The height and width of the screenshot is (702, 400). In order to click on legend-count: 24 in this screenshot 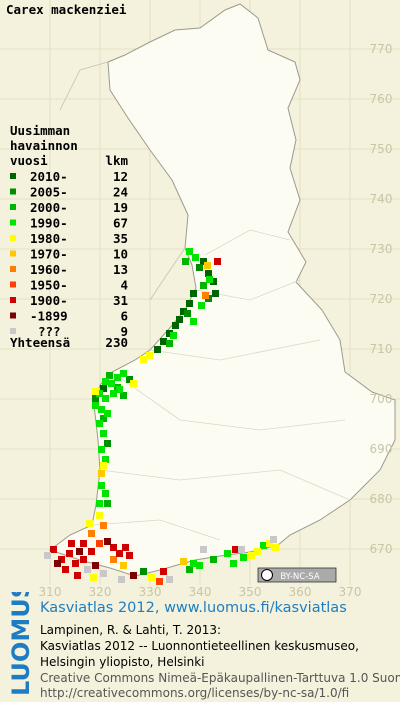, I will do `click(120, 192)`.